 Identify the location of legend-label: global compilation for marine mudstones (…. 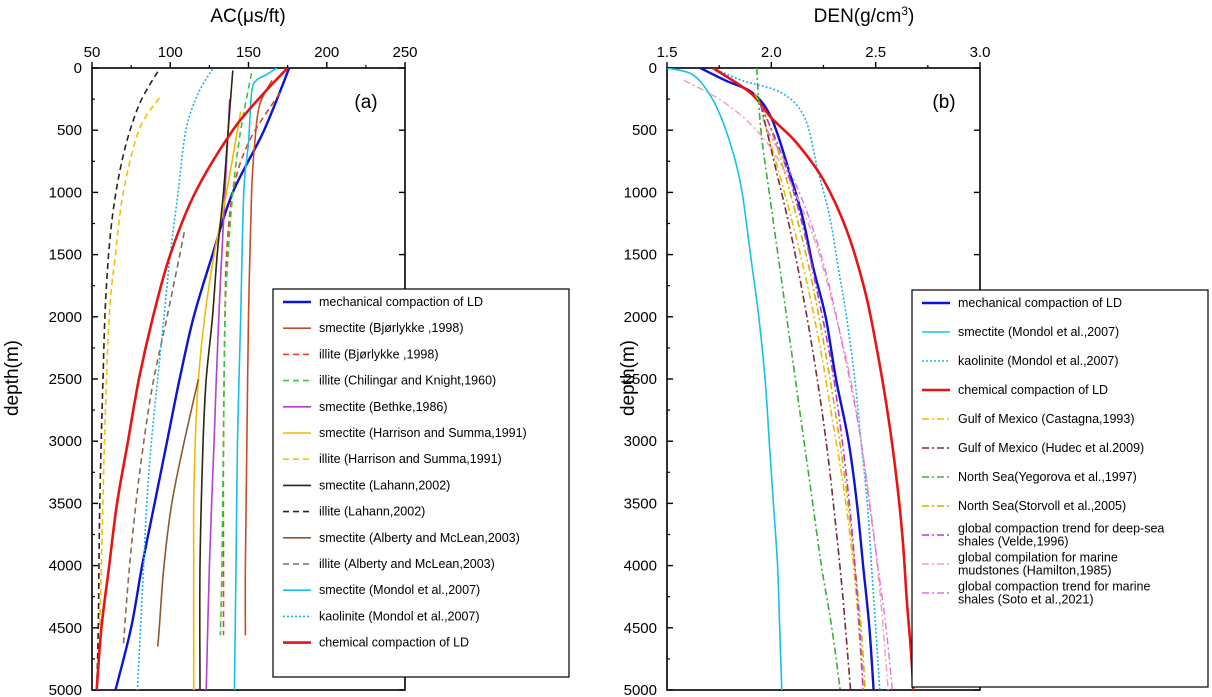
(1038, 564).